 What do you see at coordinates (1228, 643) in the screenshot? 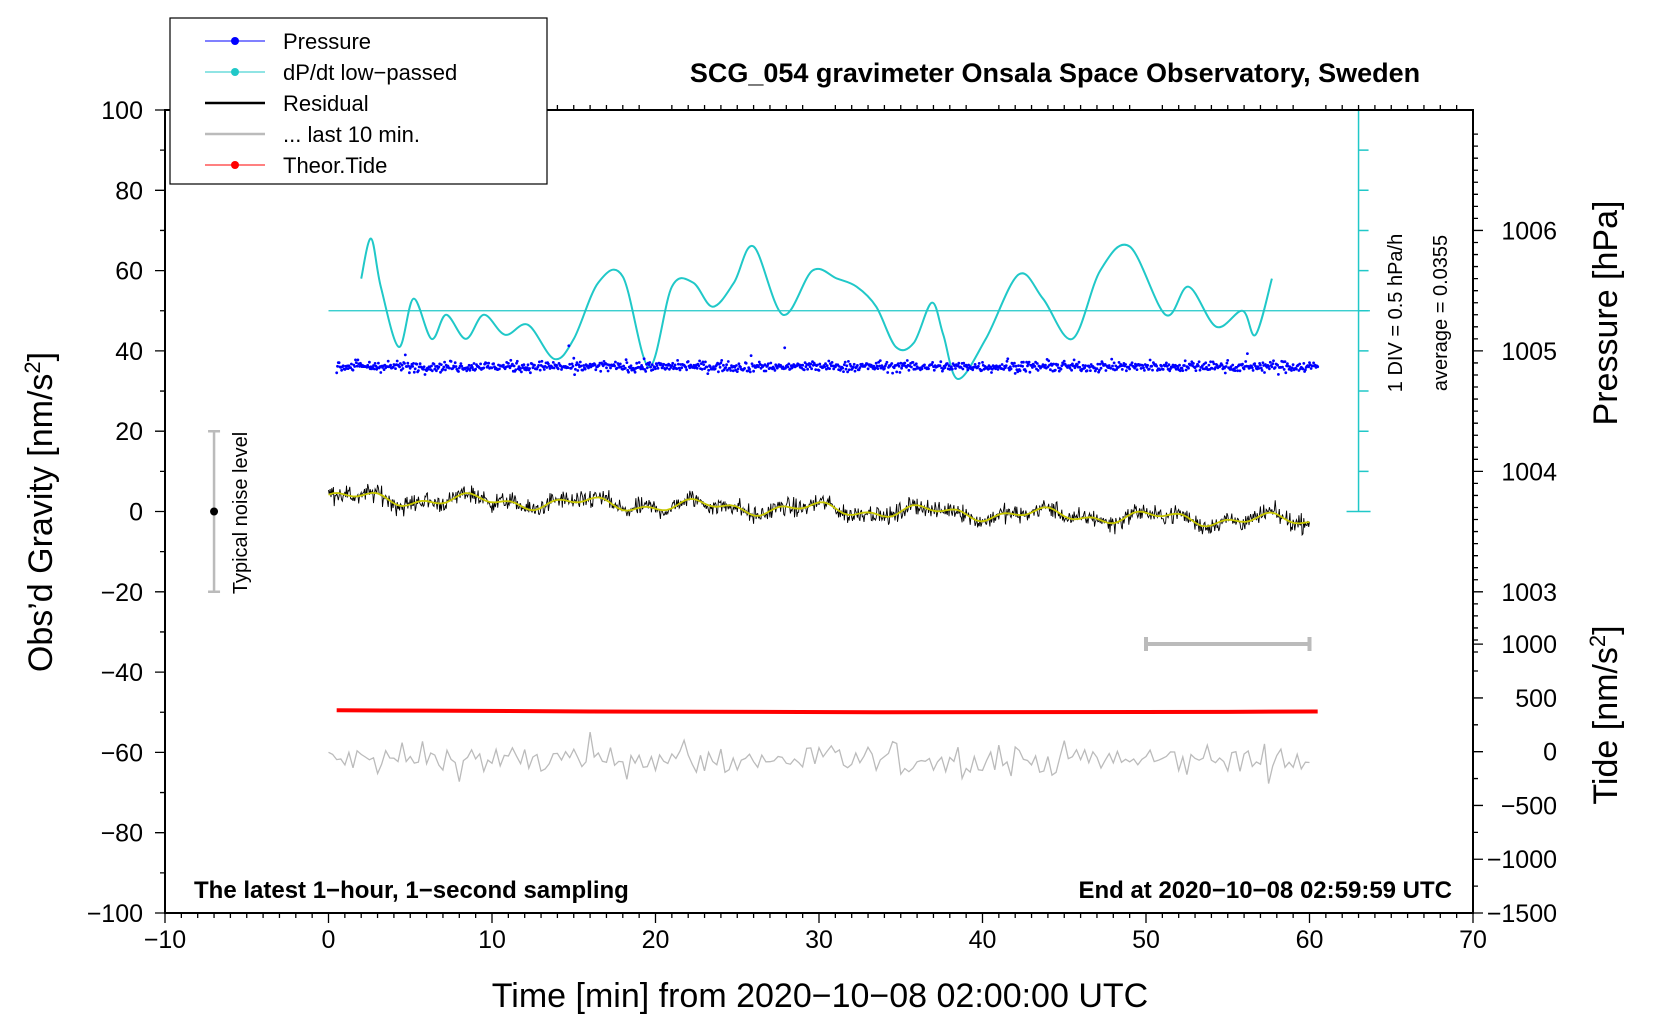
I see `last10-scale-bar` at bounding box center [1228, 643].